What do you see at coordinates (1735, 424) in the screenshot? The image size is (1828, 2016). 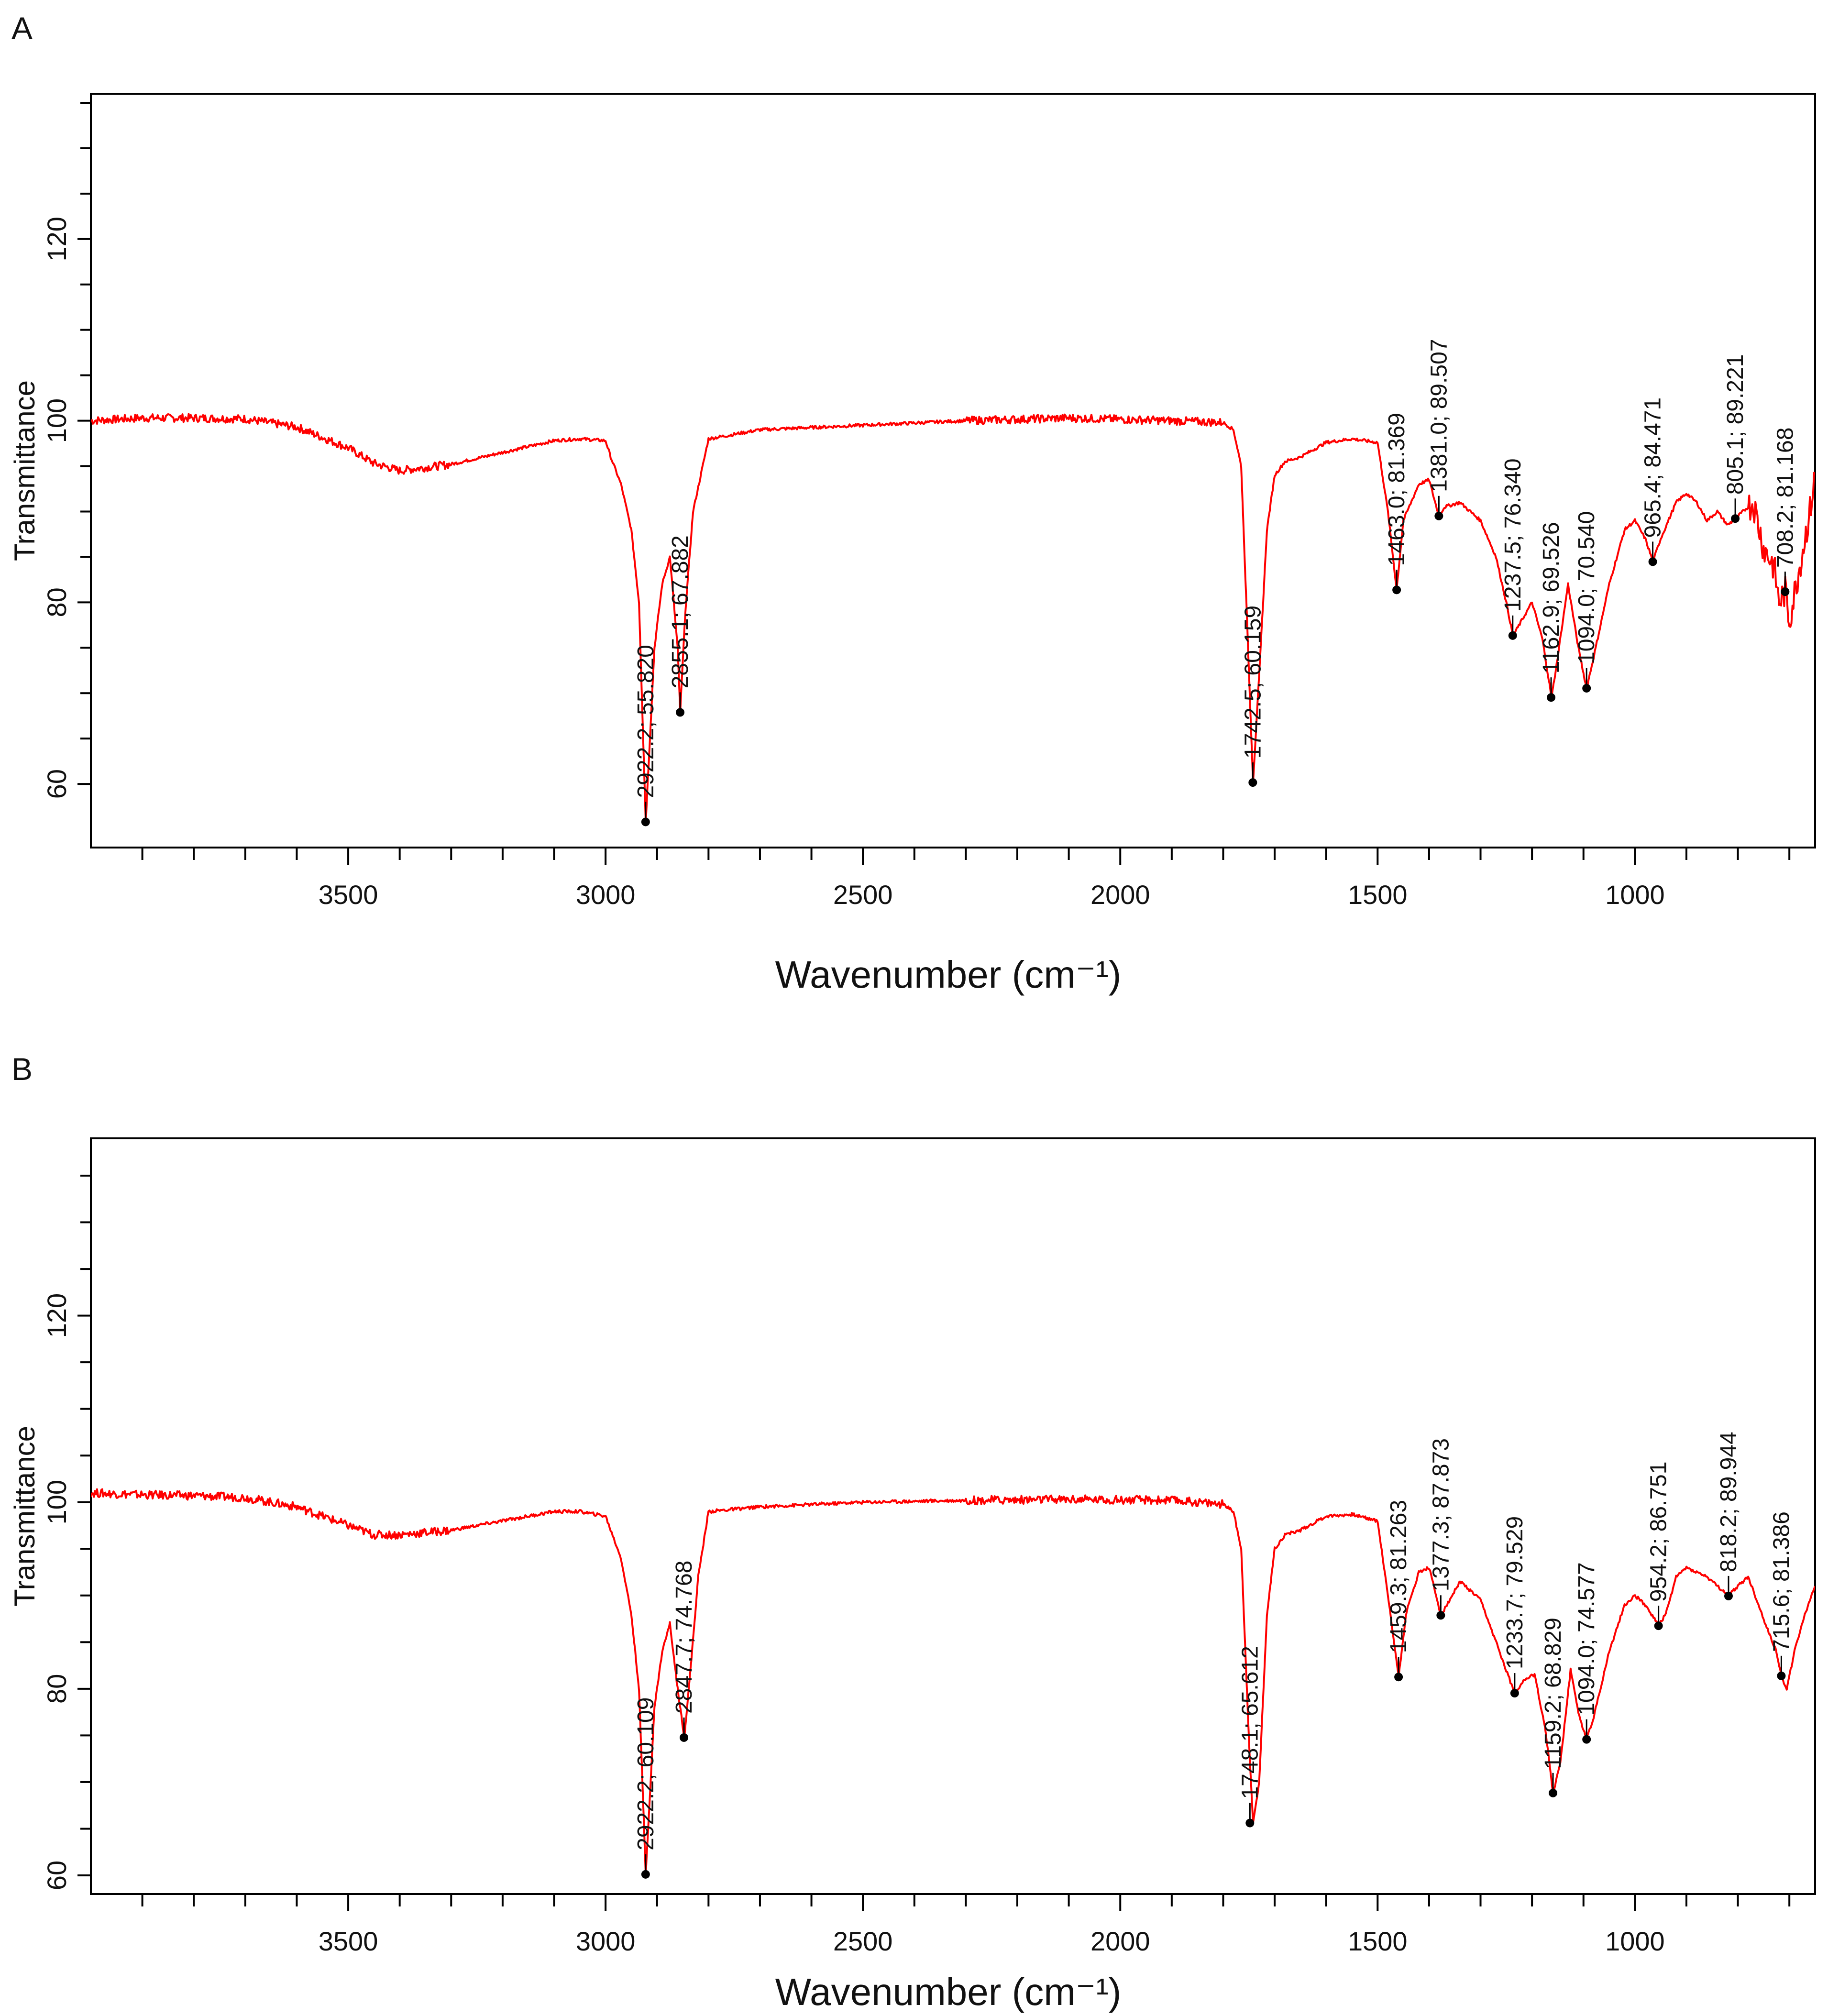 I see `peak-label: 805.1; 89.221` at bounding box center [1735, 424].